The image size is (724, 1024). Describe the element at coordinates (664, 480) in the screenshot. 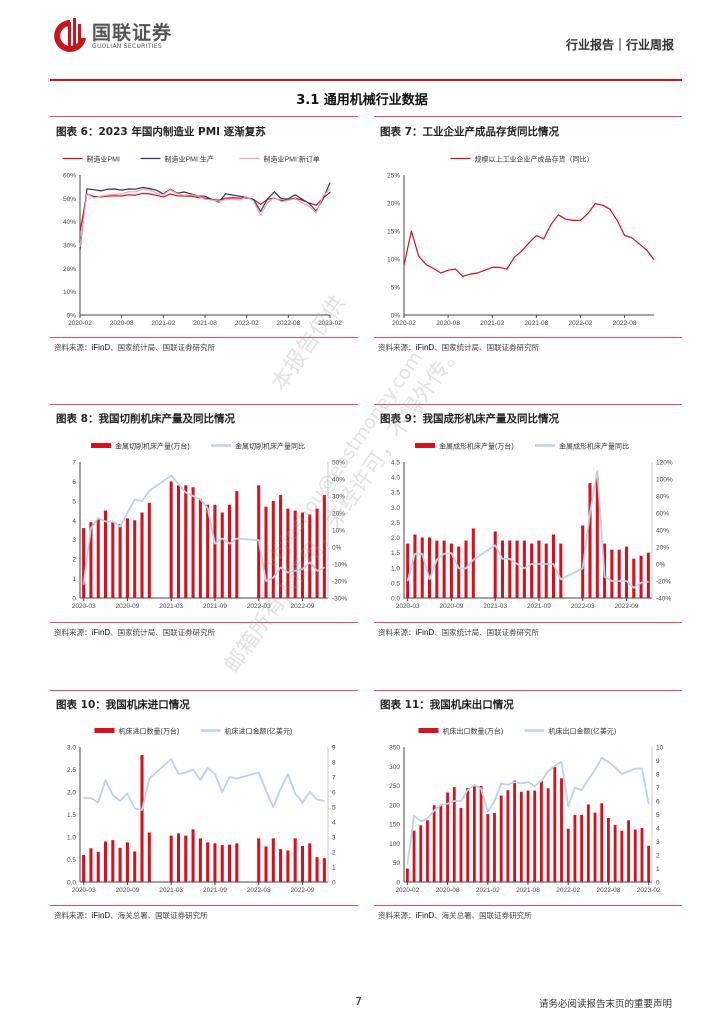

I see `y2-tick-label: 100%` at that location.